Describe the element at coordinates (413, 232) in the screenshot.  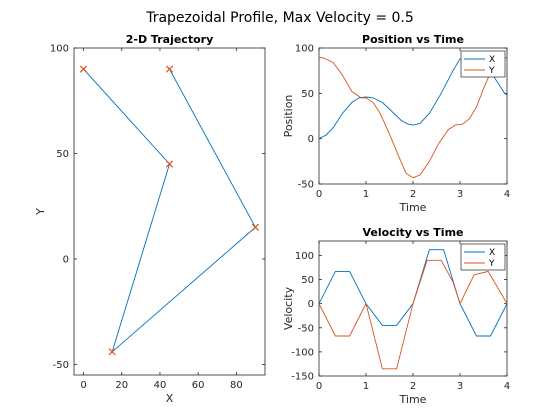
I see `velocity-title: Velocity vs Time` at that location.